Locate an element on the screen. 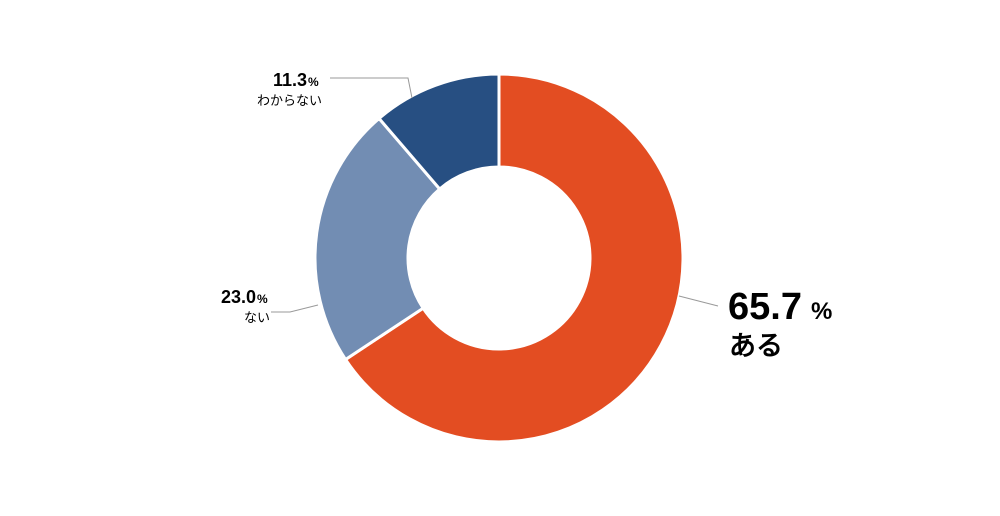 The image size is (1000, 516). category-label-aru: ある is located at coordinates (756, 346).